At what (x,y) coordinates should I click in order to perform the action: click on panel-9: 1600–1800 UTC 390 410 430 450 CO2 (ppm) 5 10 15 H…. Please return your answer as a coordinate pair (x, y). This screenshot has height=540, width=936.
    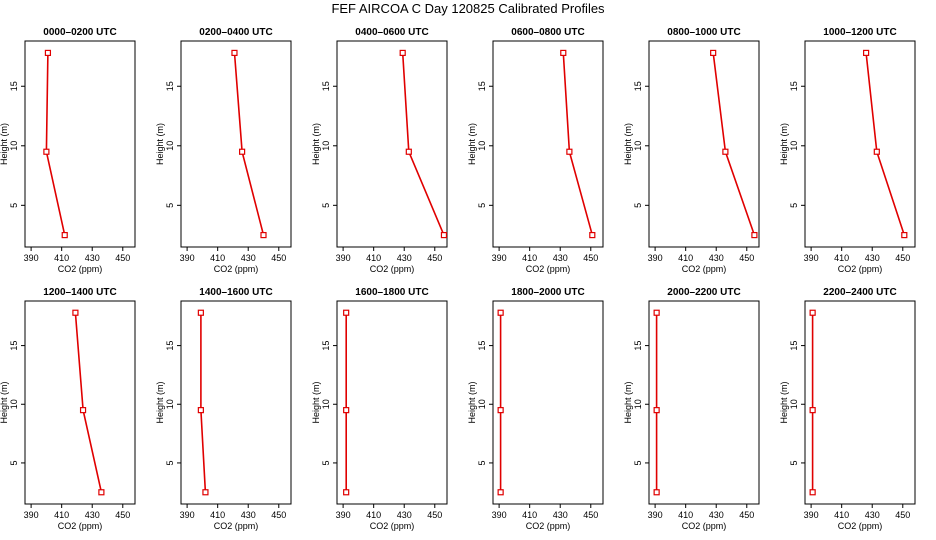
    Looking at the image, I should click on (379, 409).